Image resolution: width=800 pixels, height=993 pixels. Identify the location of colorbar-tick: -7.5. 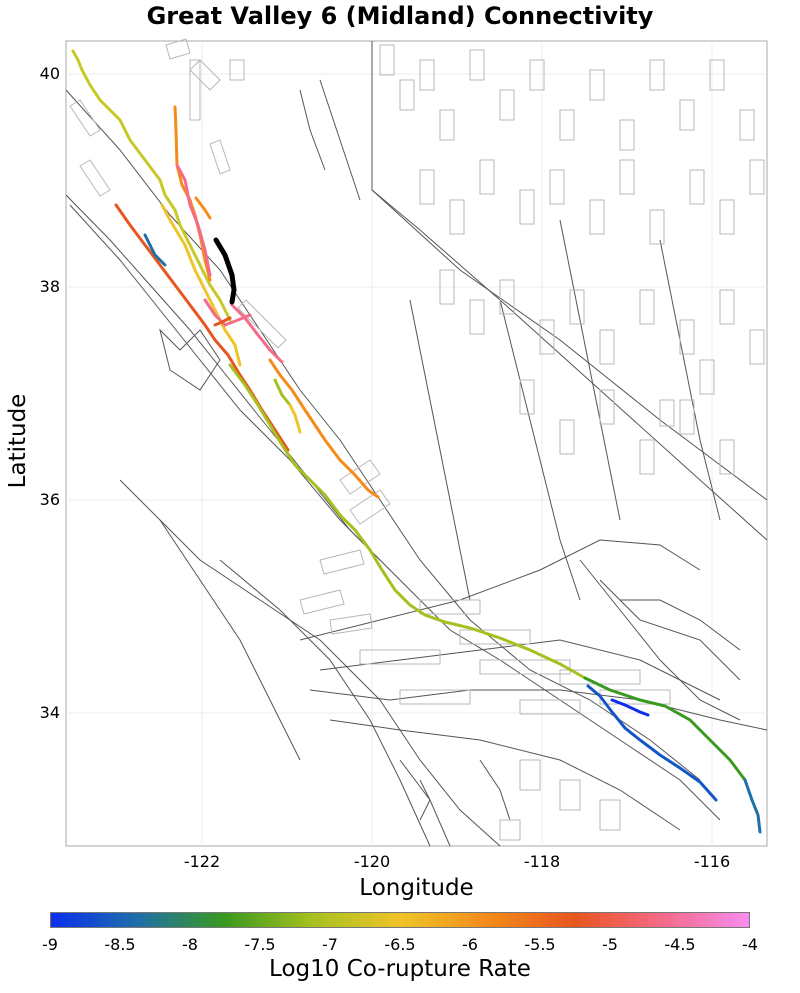
(260, 944).